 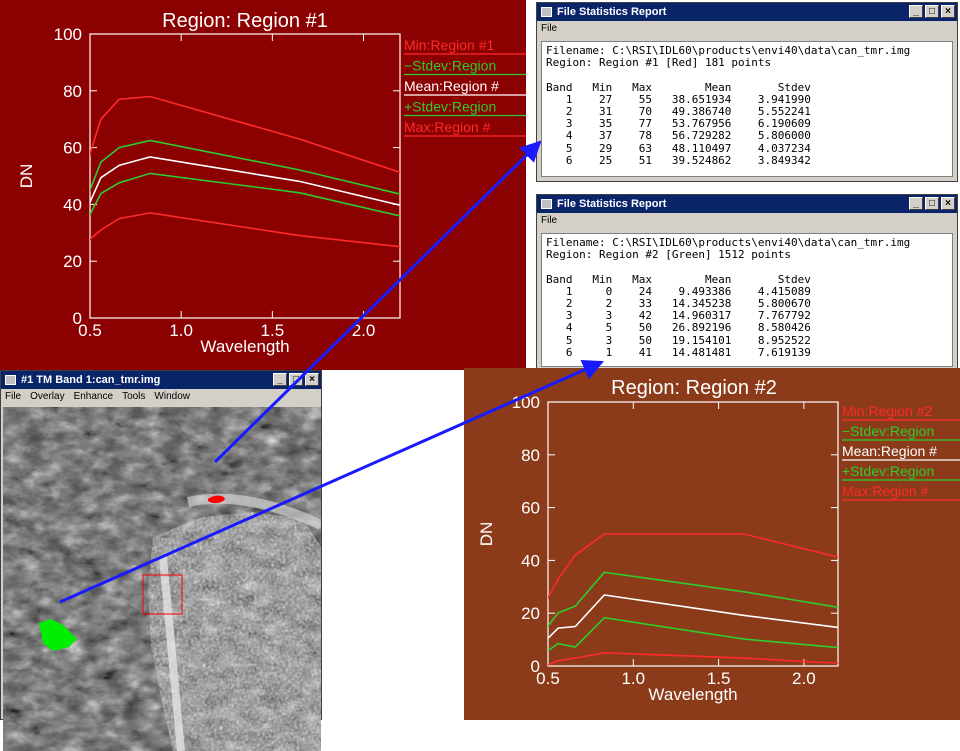 I want to click on chart-title: Region: Region #1, so click(x=245, y=21).